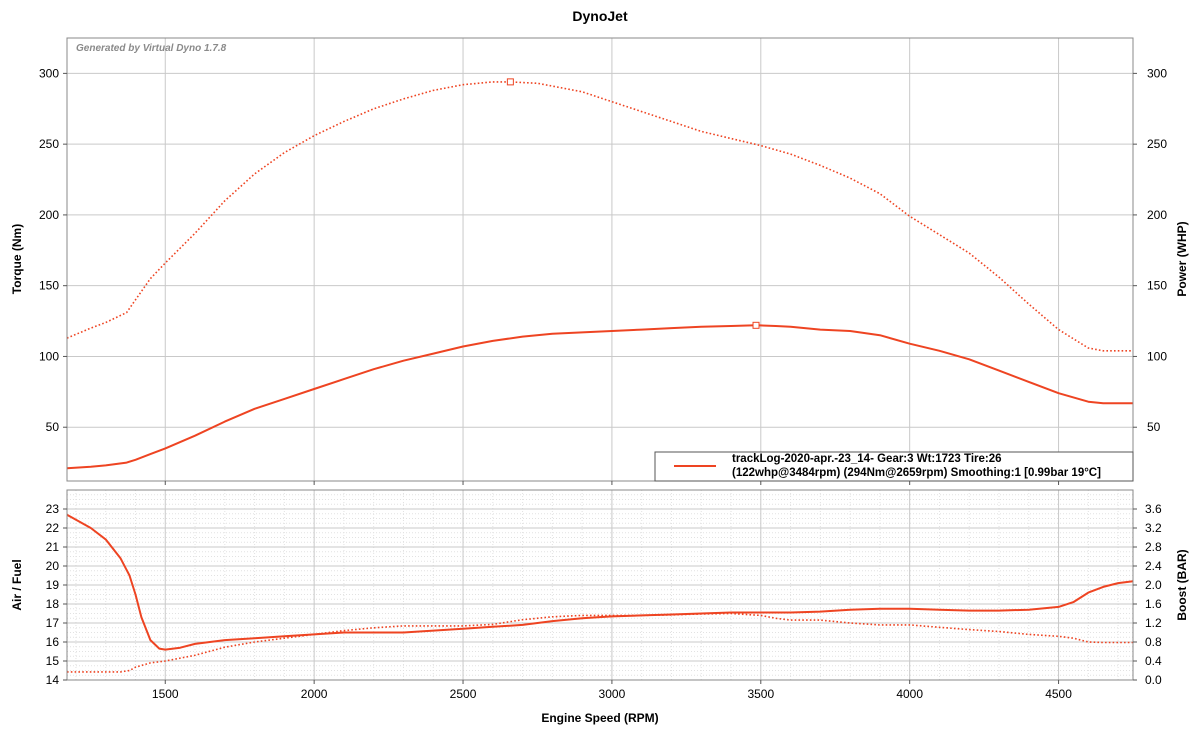 Image resolution: width=1200 pixels, height=734 pixels. What do you see at coordinates (314, 694) in the screenshot?
I see `rpm-tick-label: 2000` at bounding box center [314, 694].